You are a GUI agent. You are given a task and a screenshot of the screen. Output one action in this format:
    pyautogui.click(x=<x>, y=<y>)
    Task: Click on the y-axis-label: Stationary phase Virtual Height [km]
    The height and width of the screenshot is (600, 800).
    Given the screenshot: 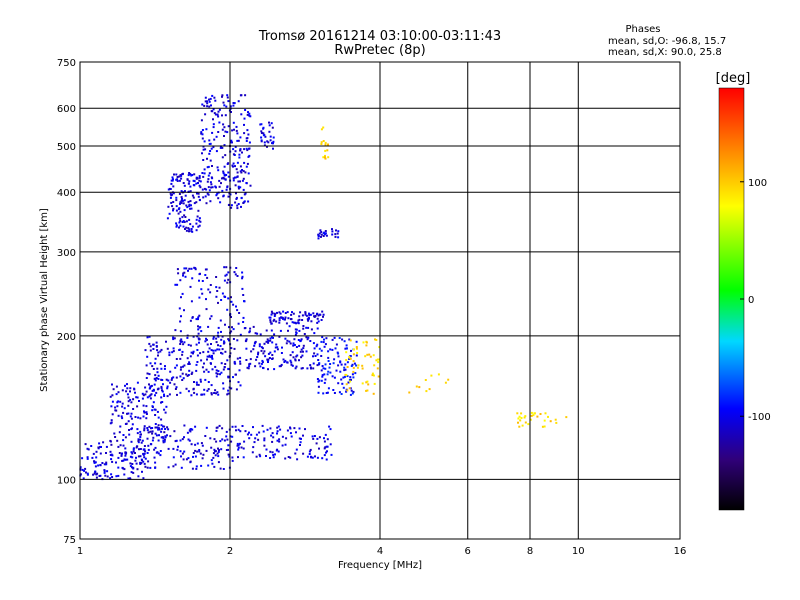 What is the action you would take?
    pyautogui.click(x=44, y=300)
    